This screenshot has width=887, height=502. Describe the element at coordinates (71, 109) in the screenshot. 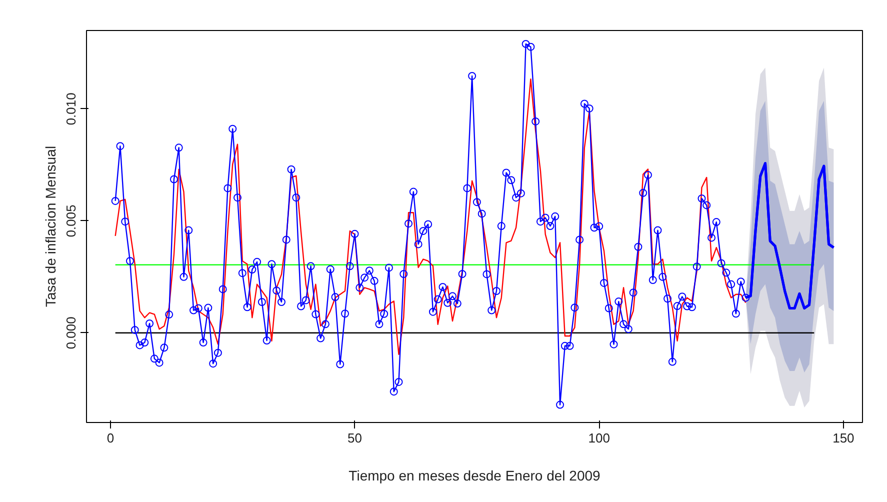

I see `y-tick-label: 0.010` at that location.